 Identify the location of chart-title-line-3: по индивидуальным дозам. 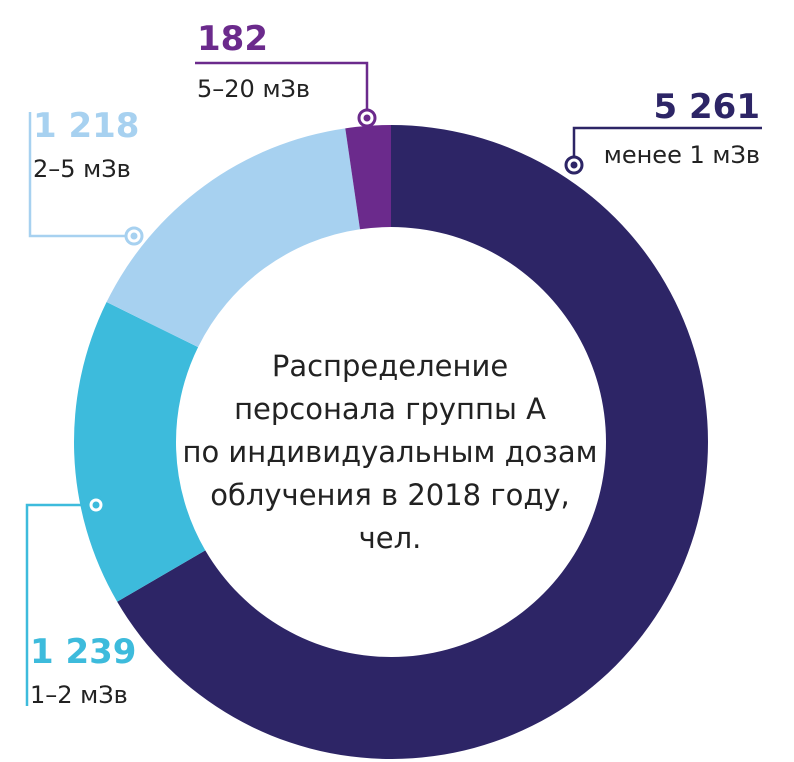
(390, 452).